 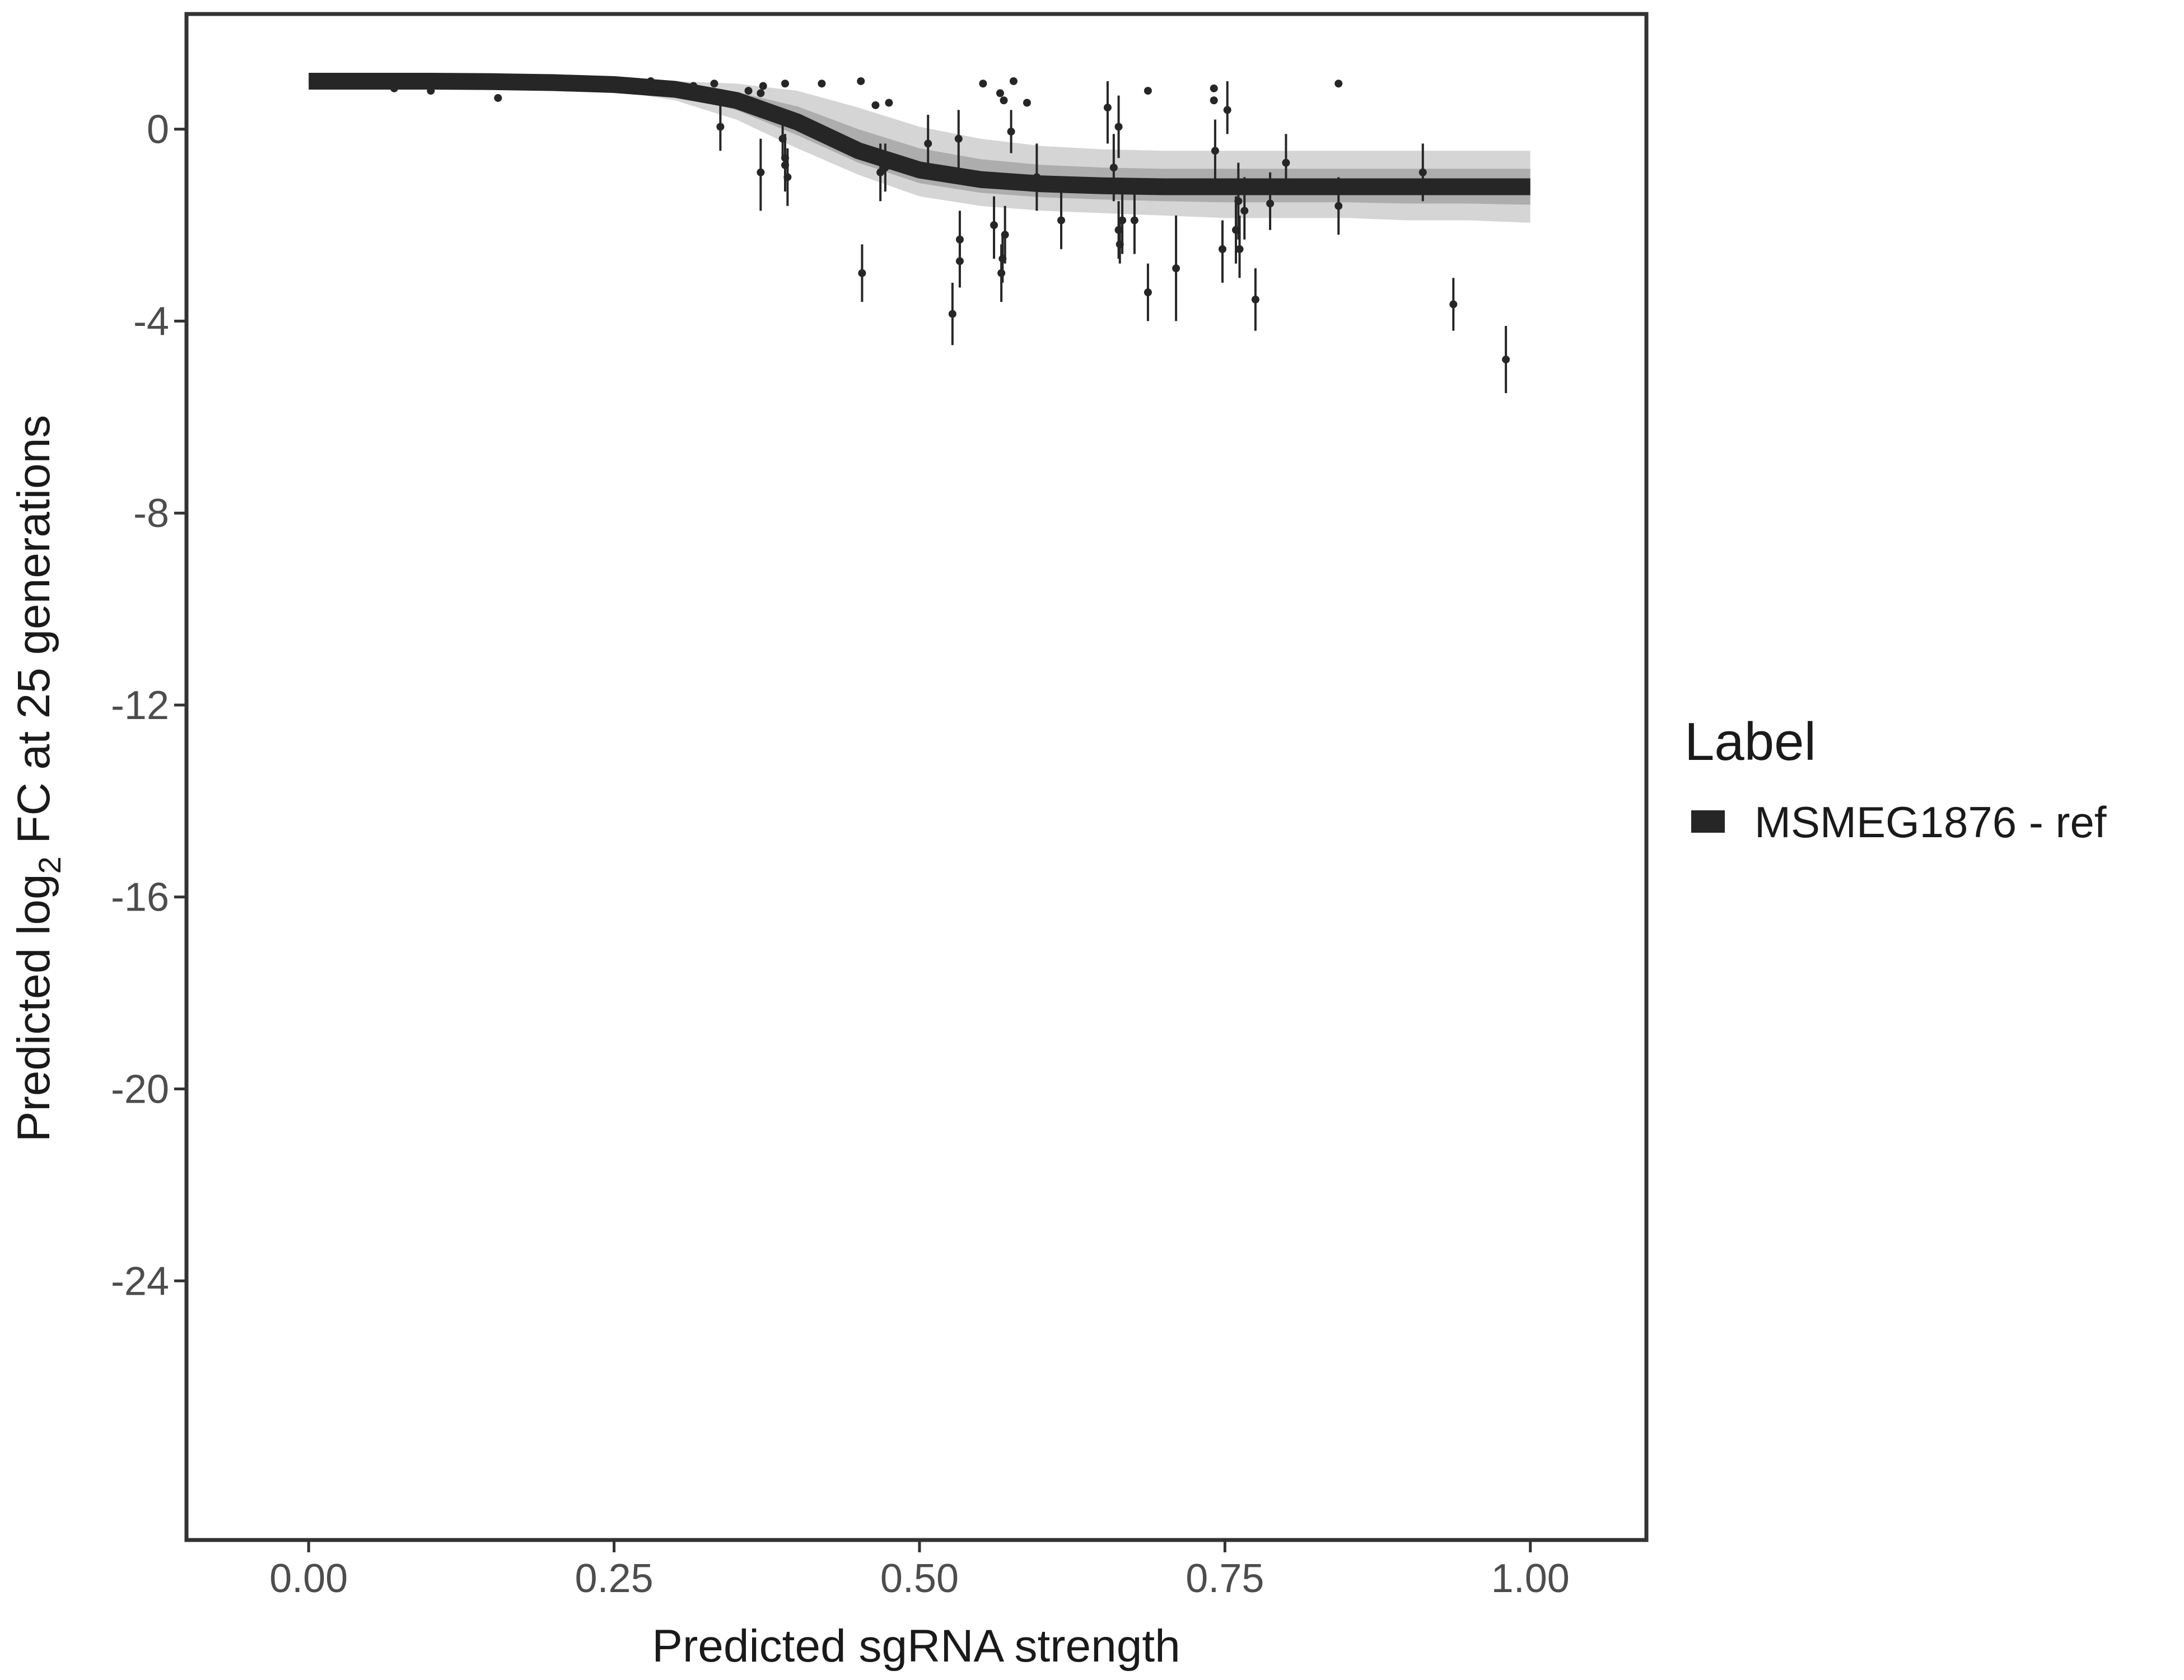 I want to click on fit-curve, so click(x=920, y=134).